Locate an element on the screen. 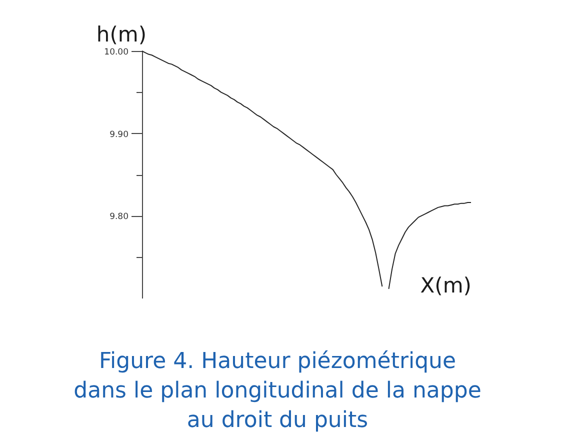  y-tick-label: 9.90 is located at coordinates (119, 135).